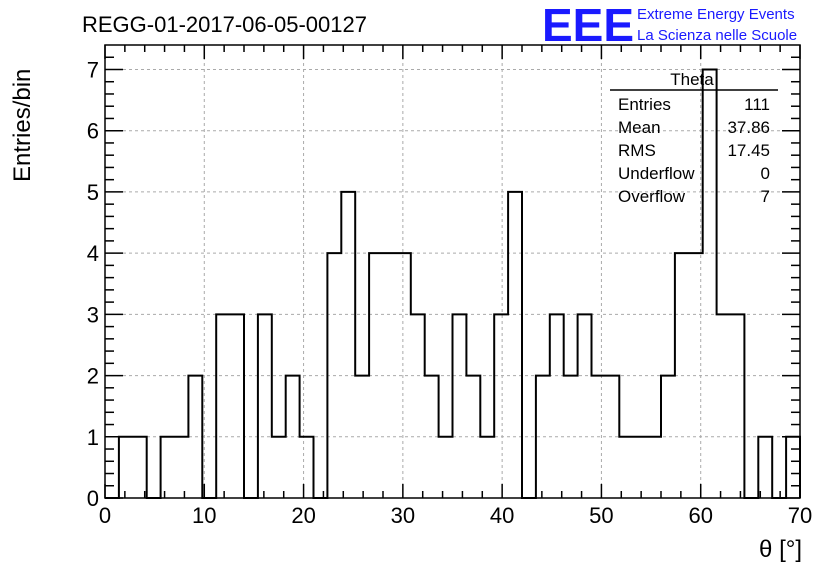 Image resolution: width=836 pixels, height=572 pixels. Describe the element at coordinates (748, 150) in the screenshot. I see `stats-value: 17.45` at that location.